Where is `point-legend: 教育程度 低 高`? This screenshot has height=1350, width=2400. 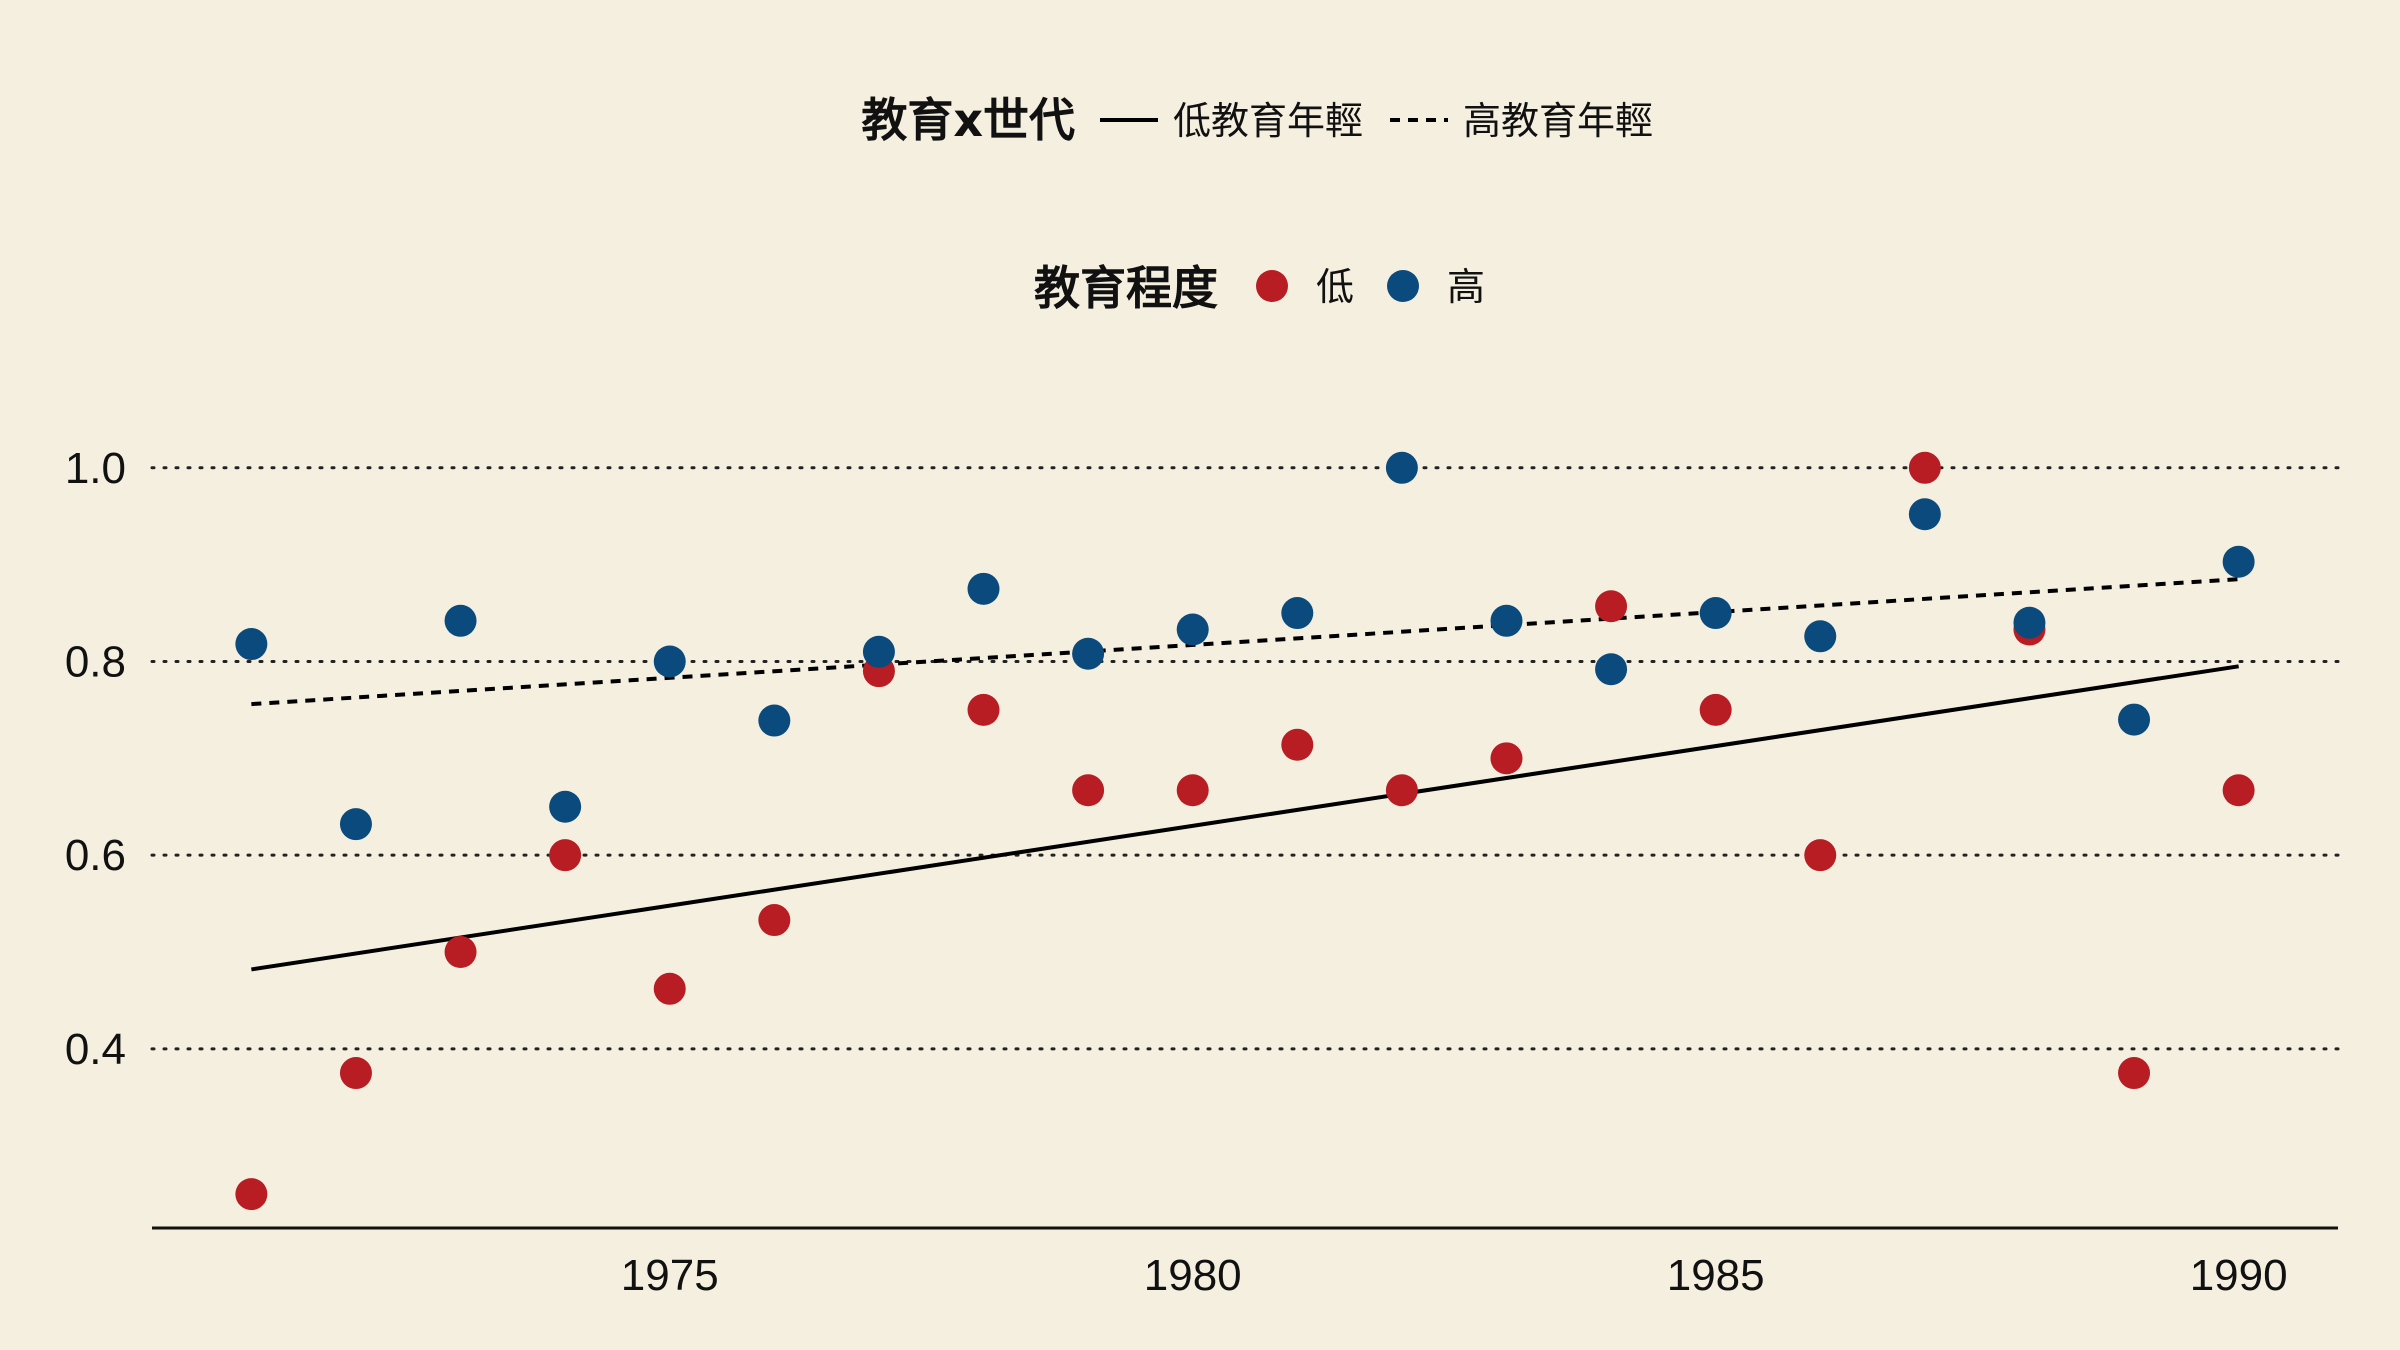 point-legend: 教育程度 低 高 is located at coordinates (1259, 288).